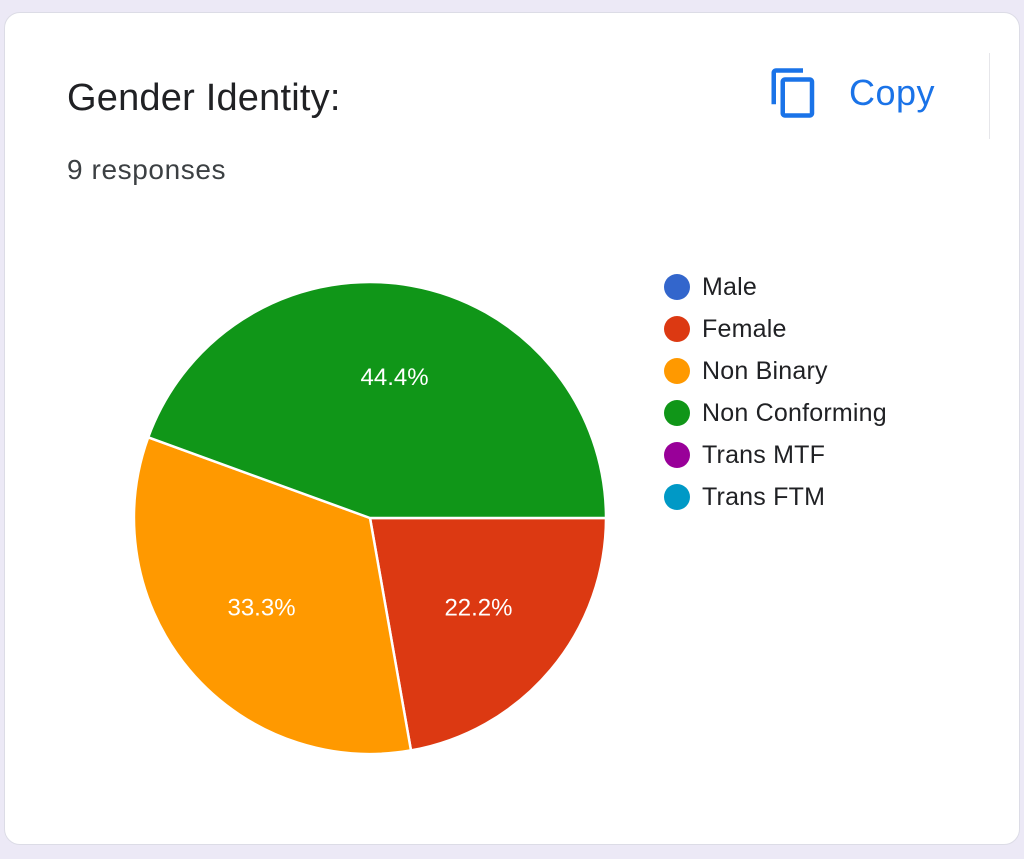  I want to click on legend-item-trans-ftm: Trans FTM, so click(775, 497).